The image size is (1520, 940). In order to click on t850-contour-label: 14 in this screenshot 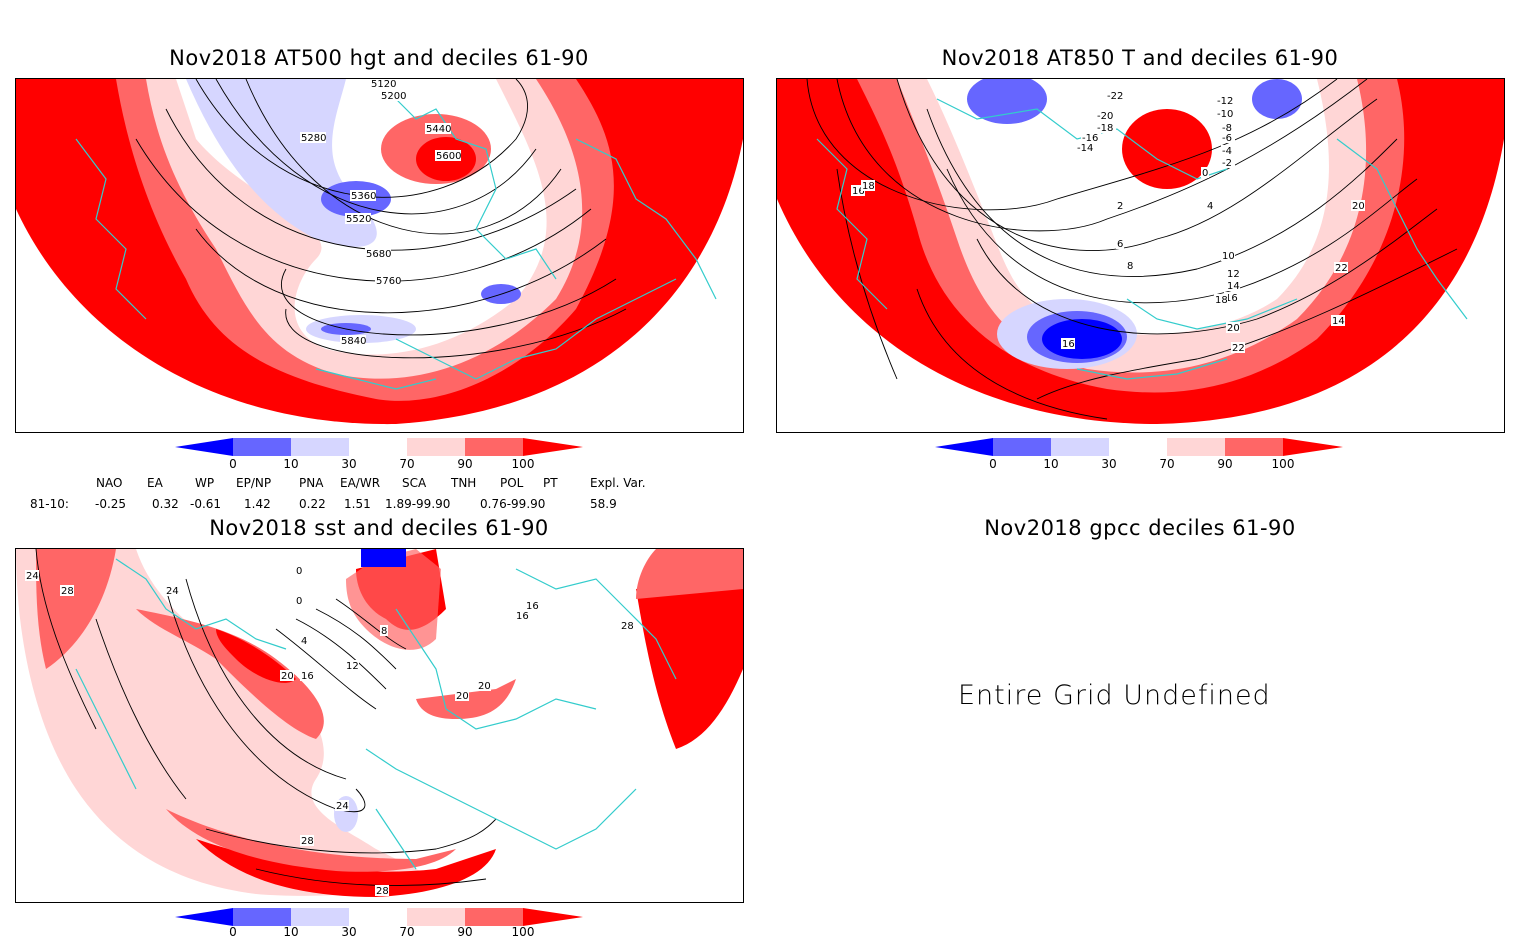, I will do `click(1338, 321)`.